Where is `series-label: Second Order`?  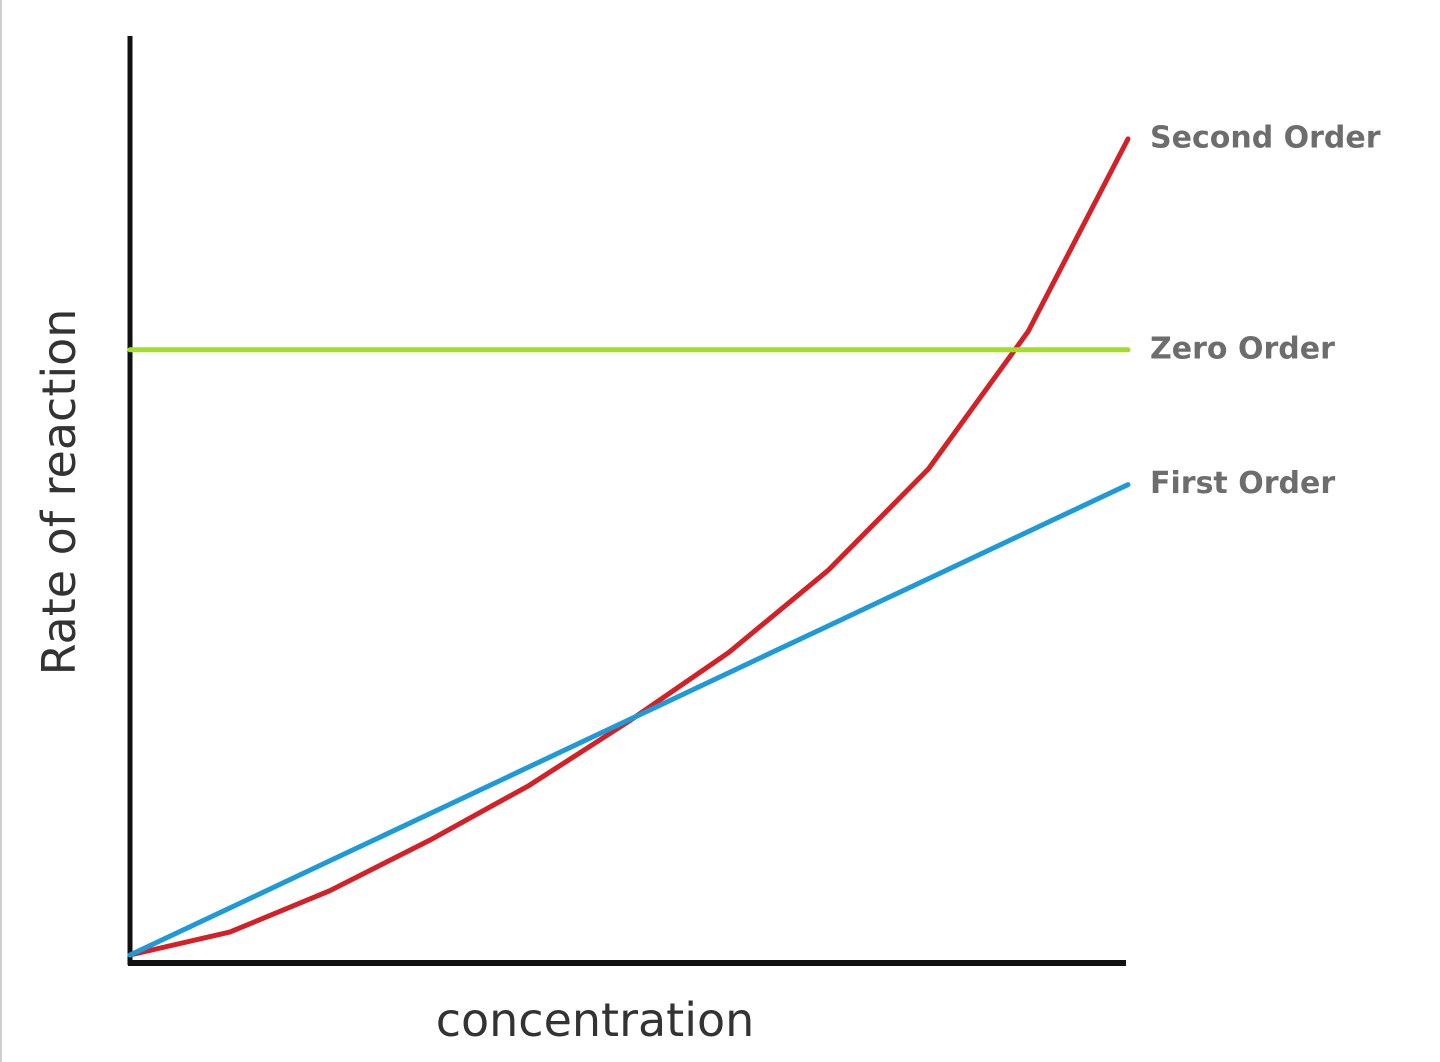
series-label: Second Order is located at coordinates (1265, 137).